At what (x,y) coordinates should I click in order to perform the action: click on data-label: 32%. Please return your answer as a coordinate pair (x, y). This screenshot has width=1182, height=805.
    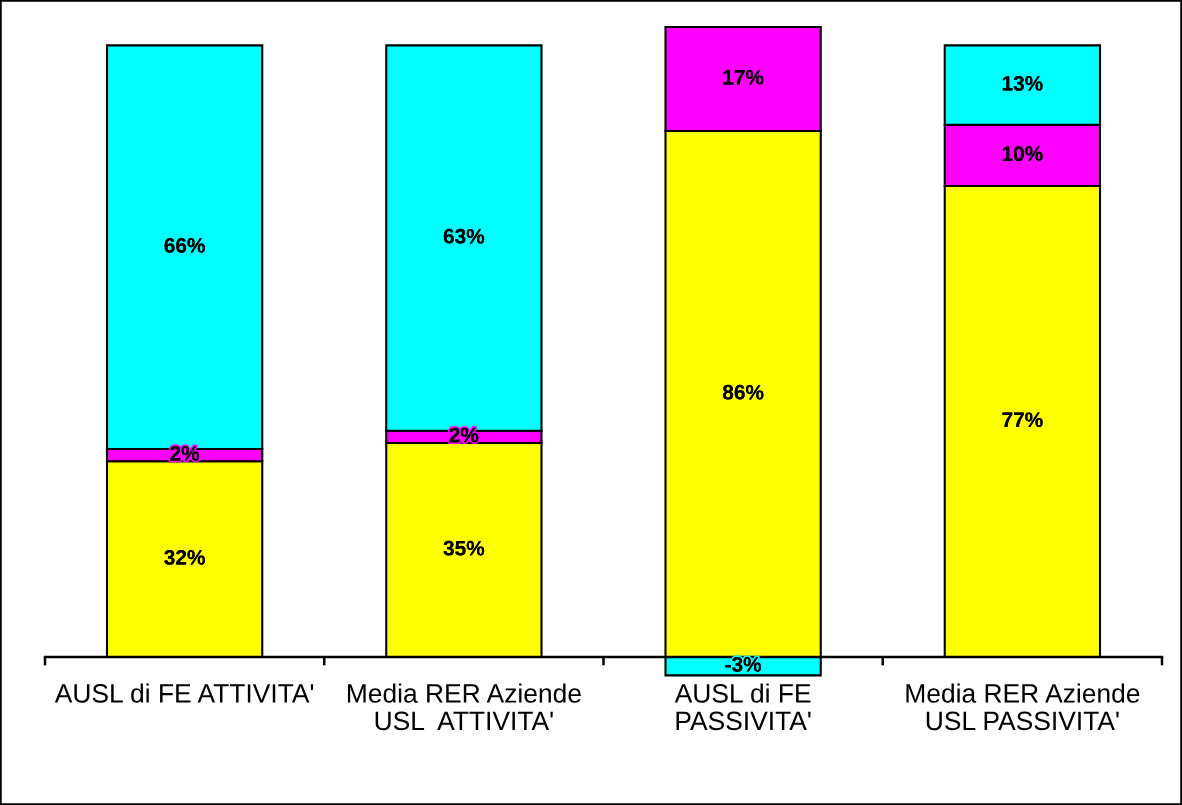
    Looking at the image, I should click on (184, 557).